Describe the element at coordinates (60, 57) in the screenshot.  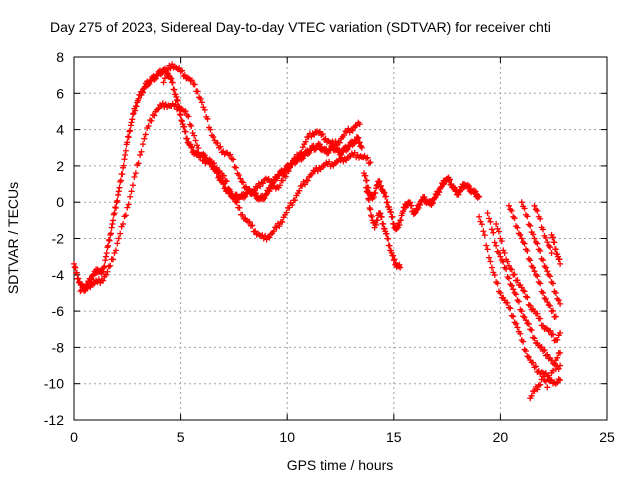
I see `y-tick-label: 8` at that location.